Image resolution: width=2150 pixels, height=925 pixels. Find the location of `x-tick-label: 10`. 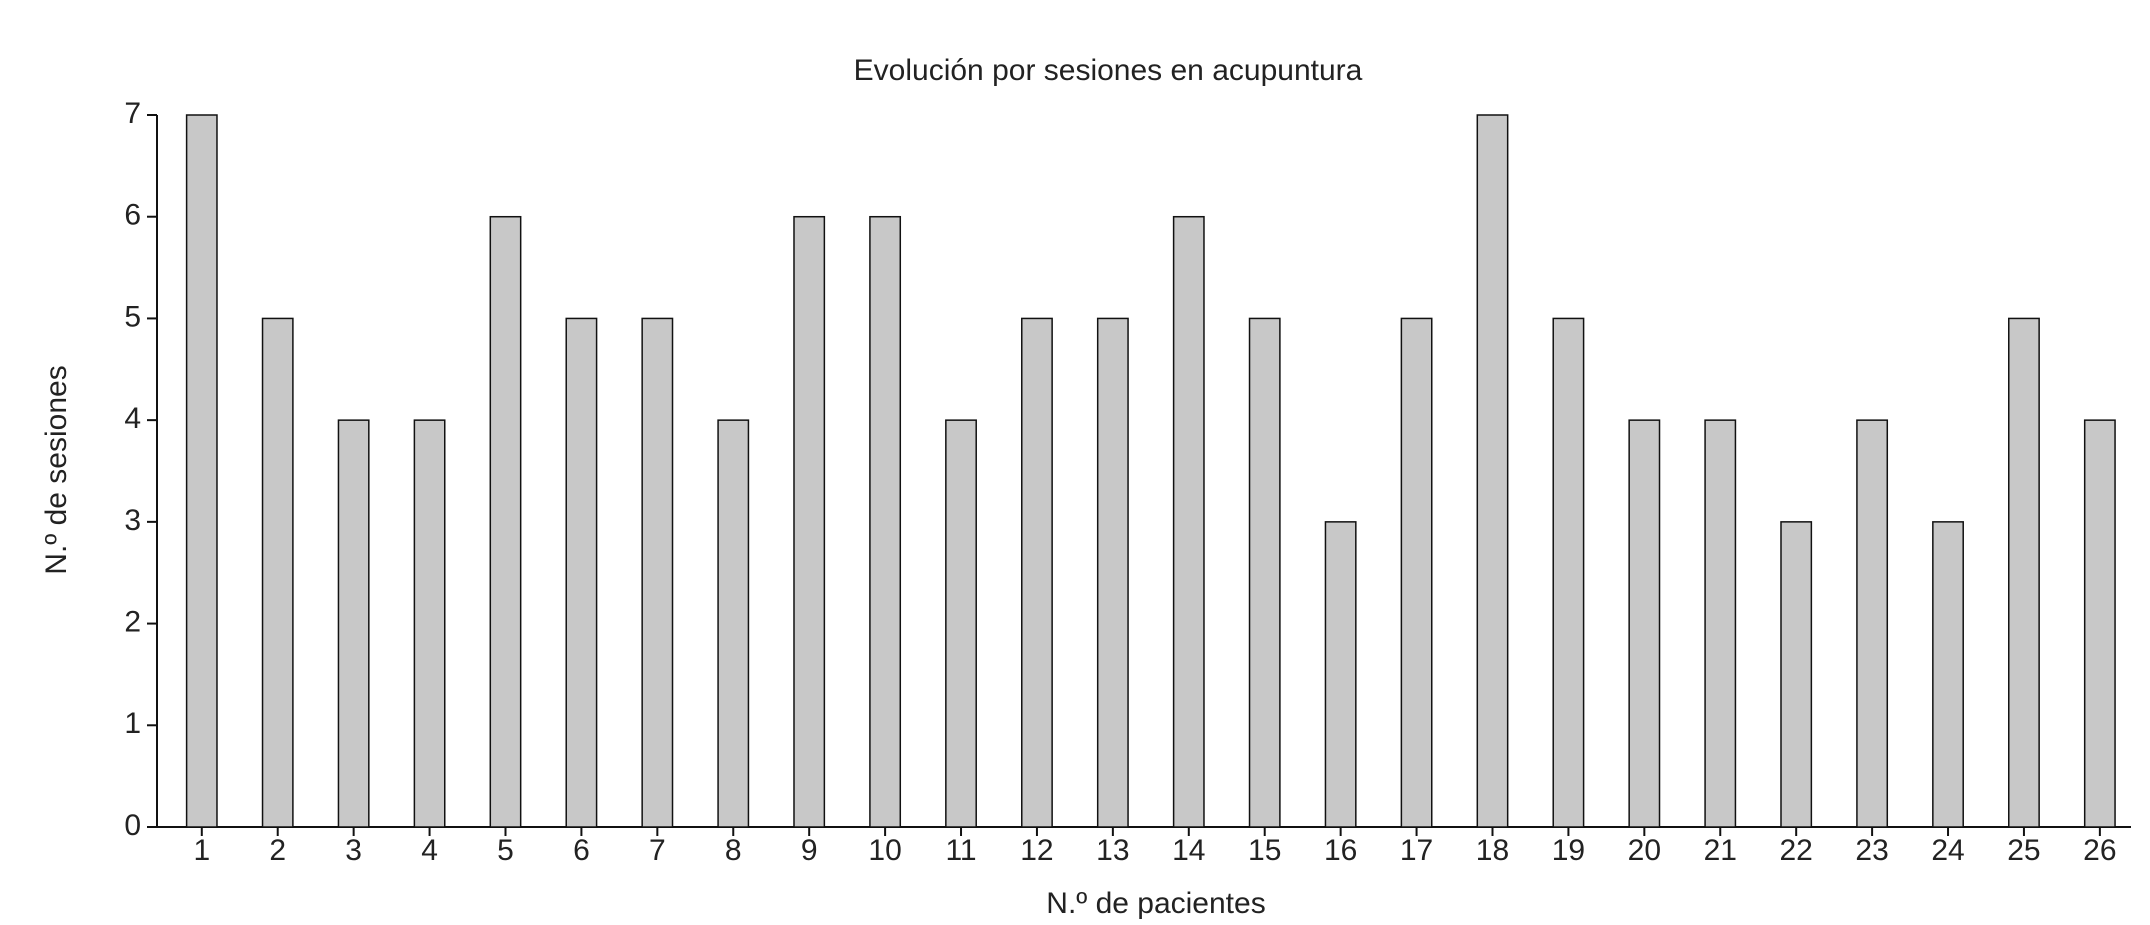

x-tick-label: 10 is located at coordinates (884, 850).